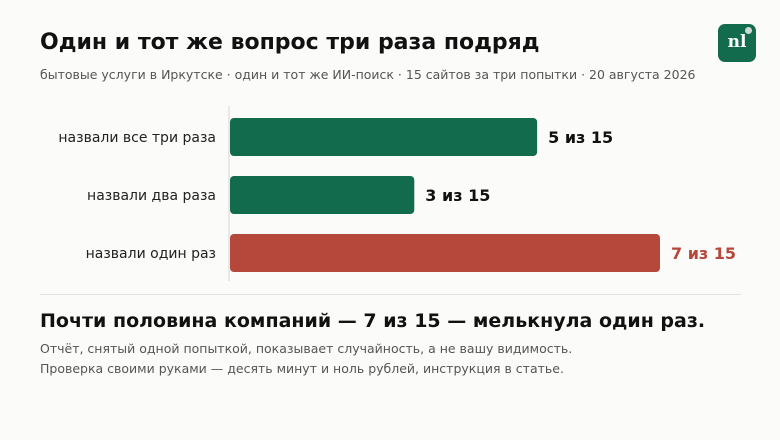 The width and height of the screenshot is (780, 440). I want to click on value-label: 5 из 15, so click(580, 137).